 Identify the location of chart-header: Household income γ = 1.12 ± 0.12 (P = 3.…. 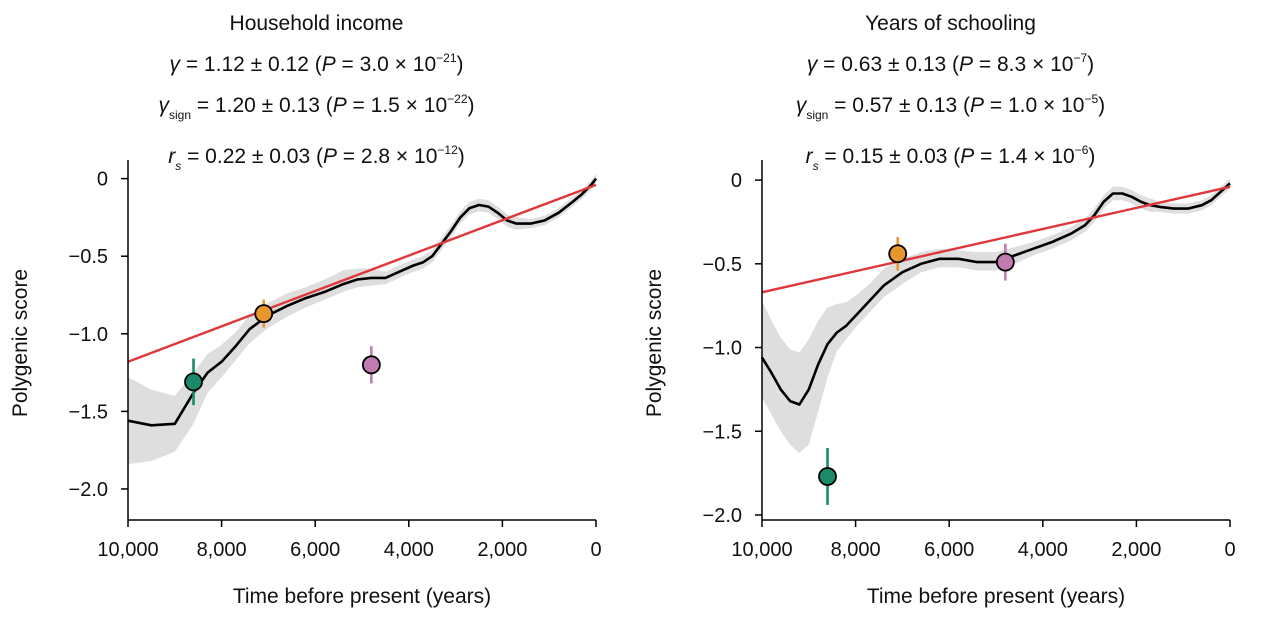
(316, 95).